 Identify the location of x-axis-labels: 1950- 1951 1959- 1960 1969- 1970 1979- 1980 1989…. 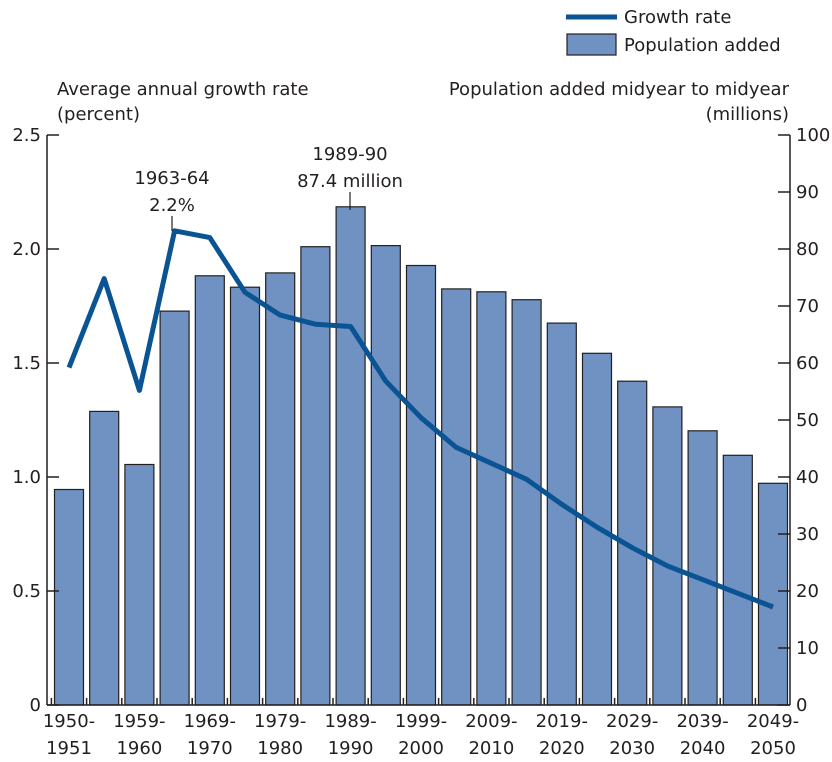
(421, 735).